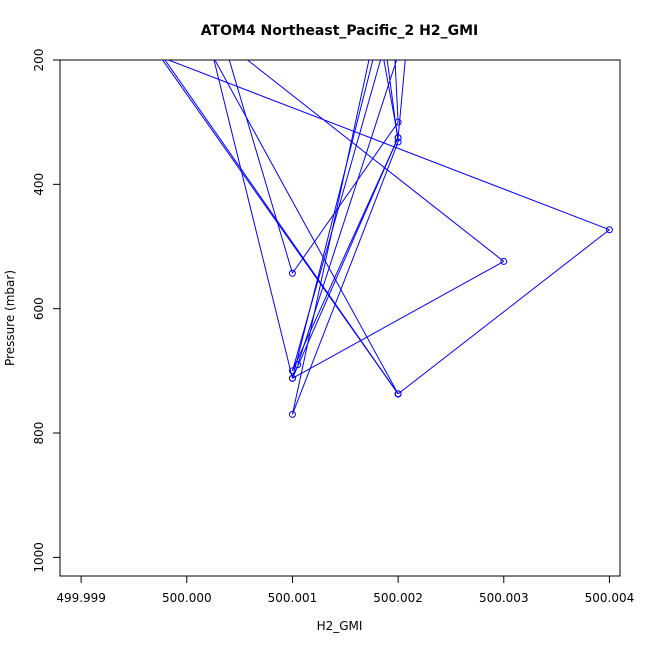 The height and width of the screenshot is (650, 650). What do you see at coordinates (293, 598) in the screenshot?
I see `x-tick-label: 500.001` at bounding box center [293, 598].